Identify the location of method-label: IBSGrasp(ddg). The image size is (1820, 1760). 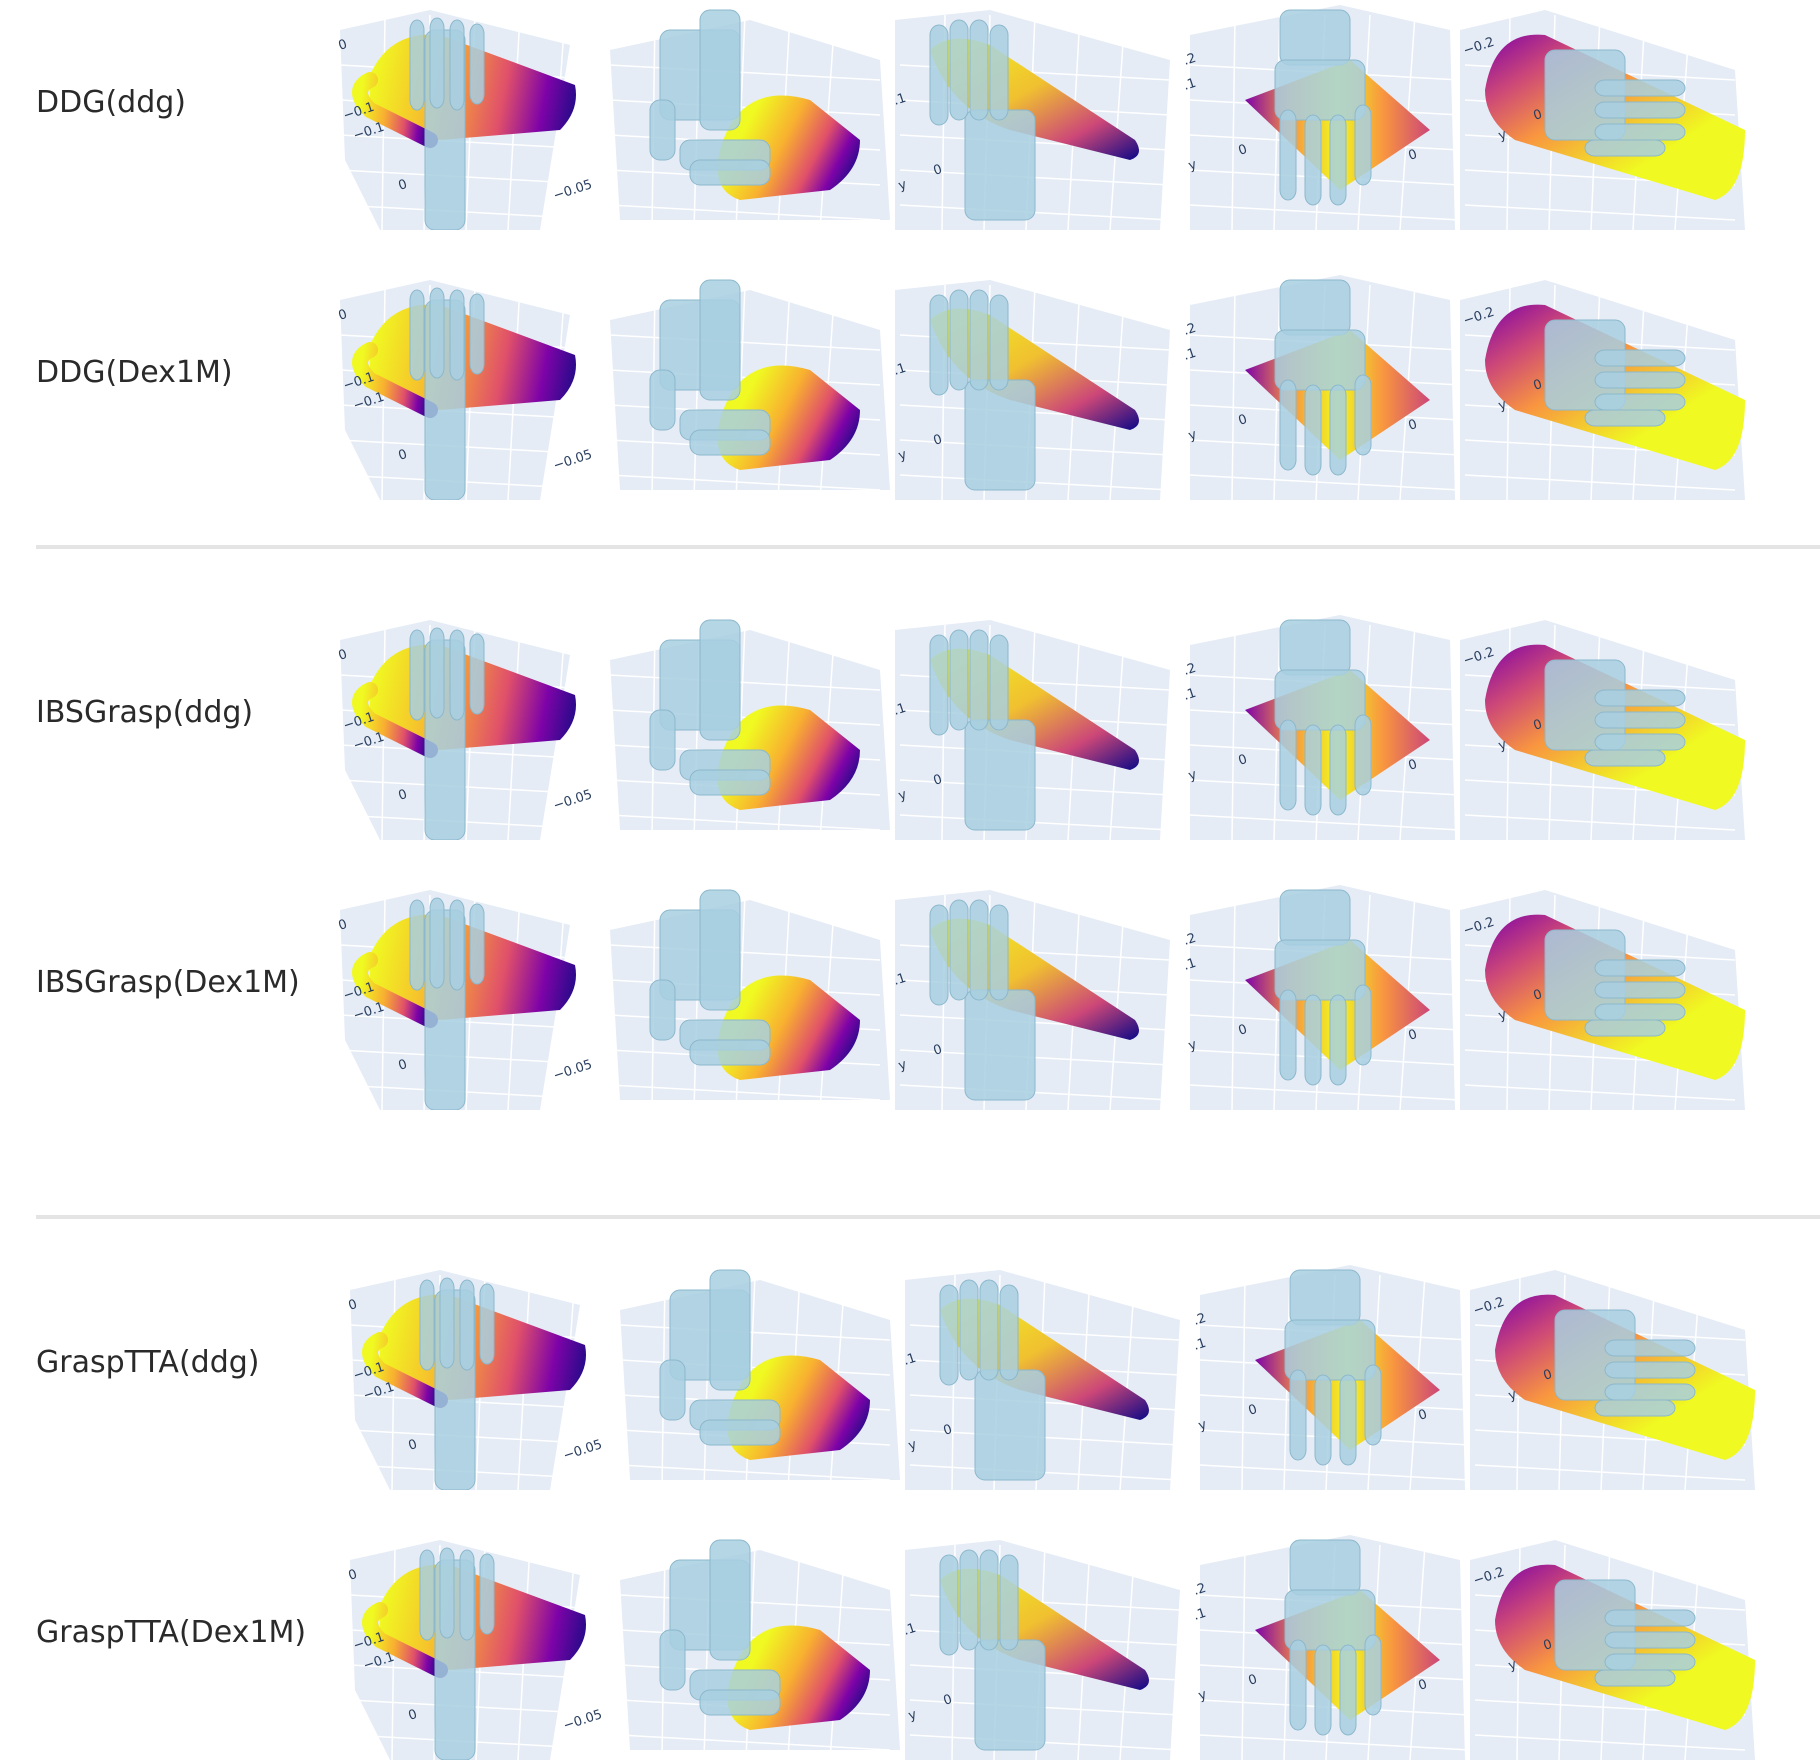
(145, 712).